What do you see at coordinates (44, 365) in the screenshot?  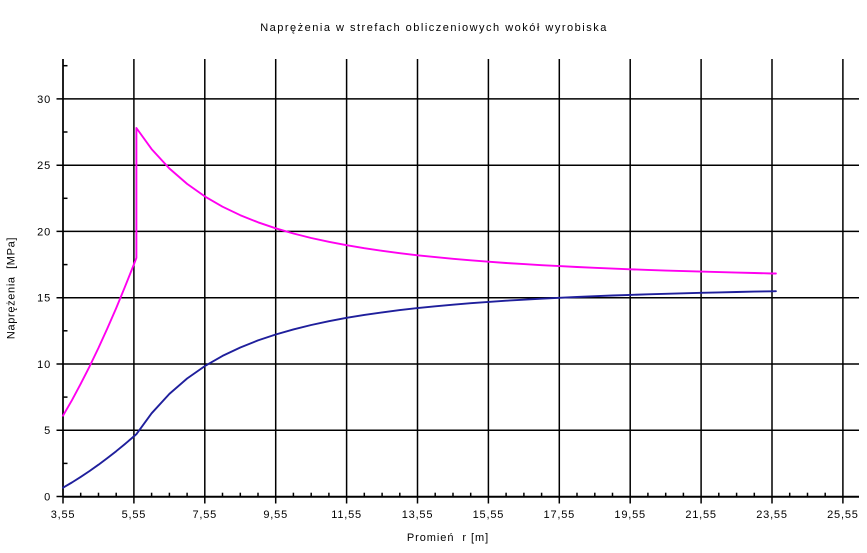 I see `svg-text: 10` at bounding box center [44, 365].